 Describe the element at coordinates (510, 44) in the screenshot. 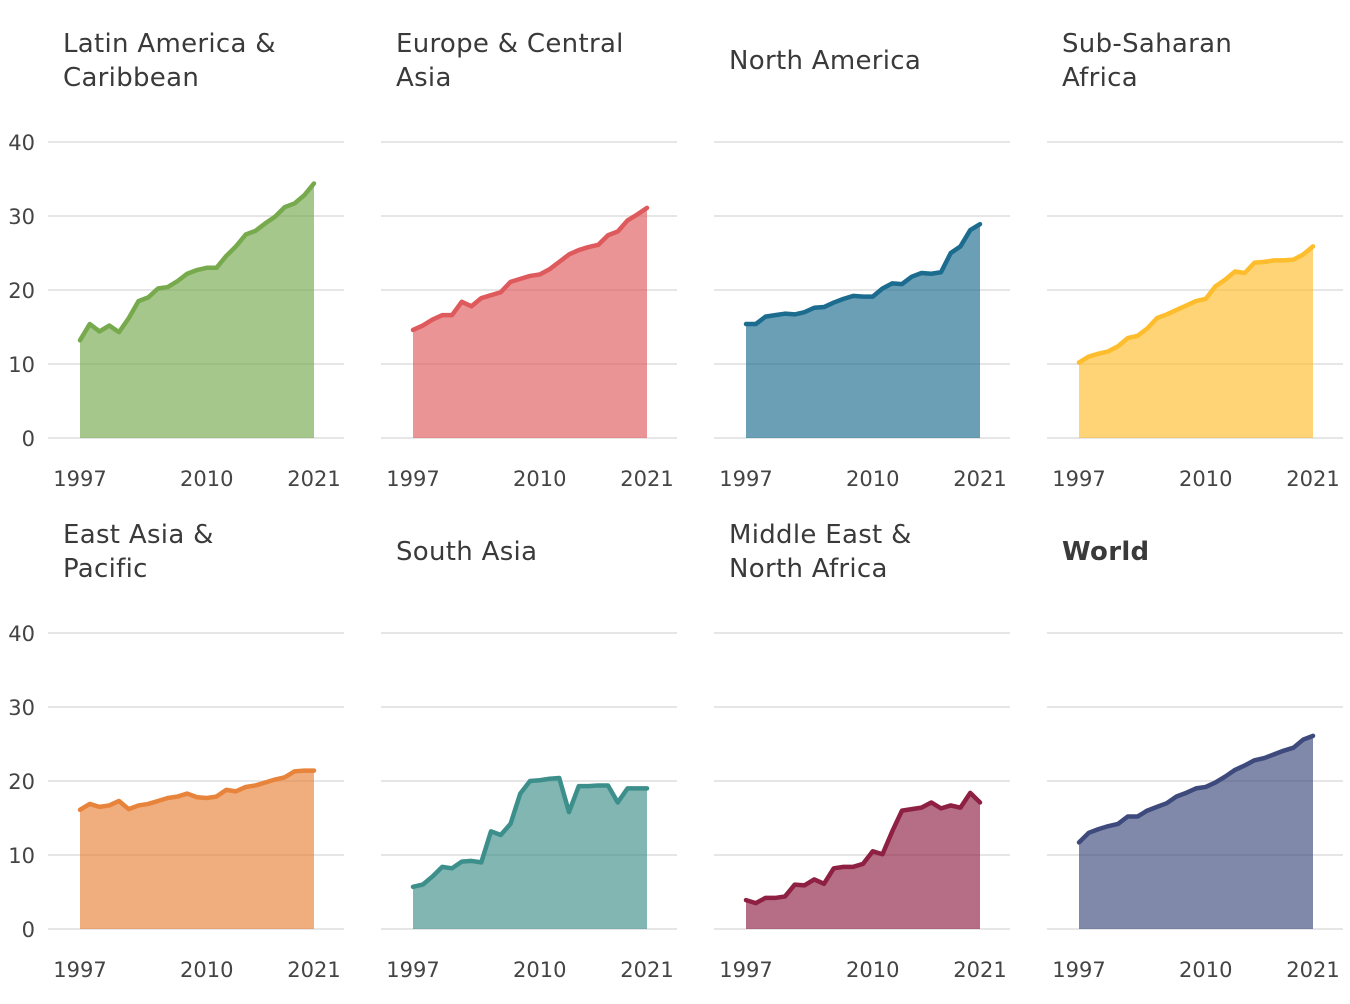

I see `panel-title-line: Europe & Central` at that location.